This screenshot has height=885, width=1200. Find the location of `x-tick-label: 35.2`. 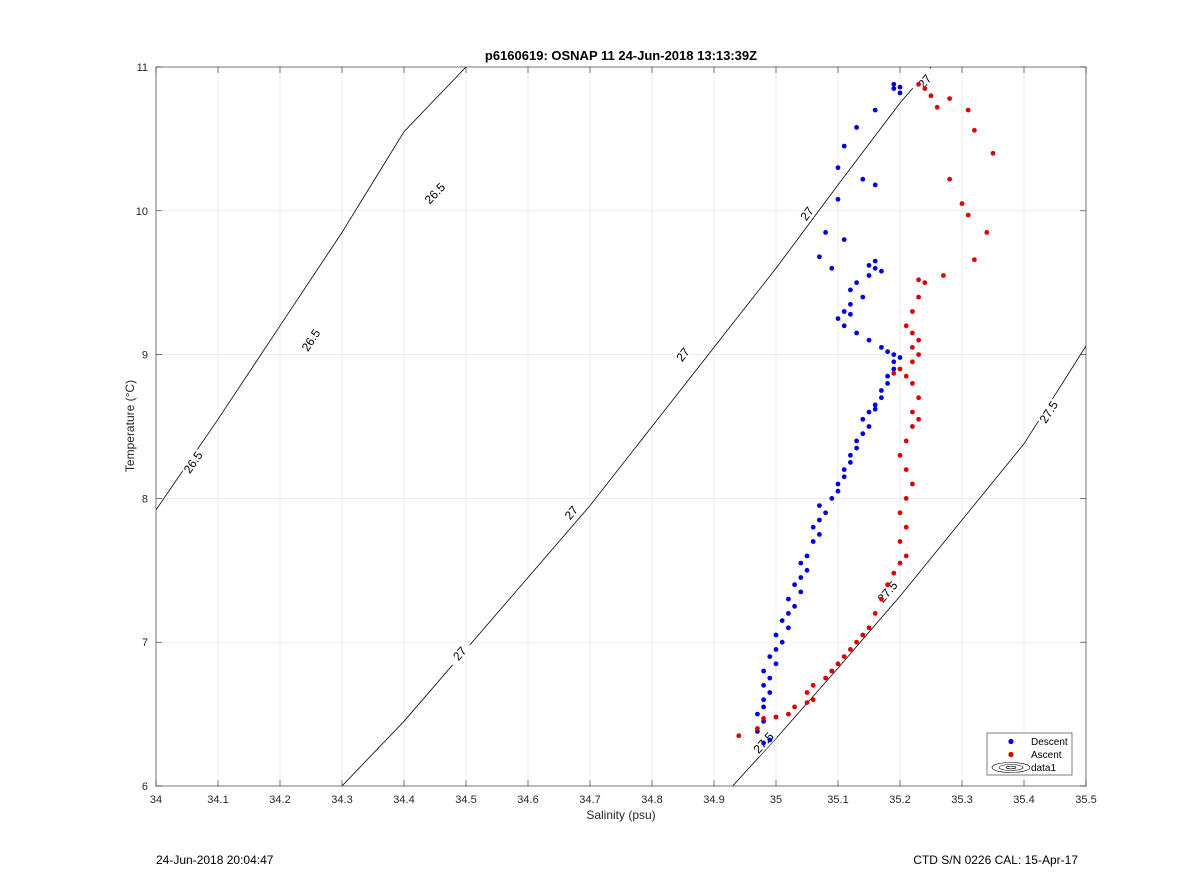

x-tick-label: 35.2 is located at coordinates (899, 800).